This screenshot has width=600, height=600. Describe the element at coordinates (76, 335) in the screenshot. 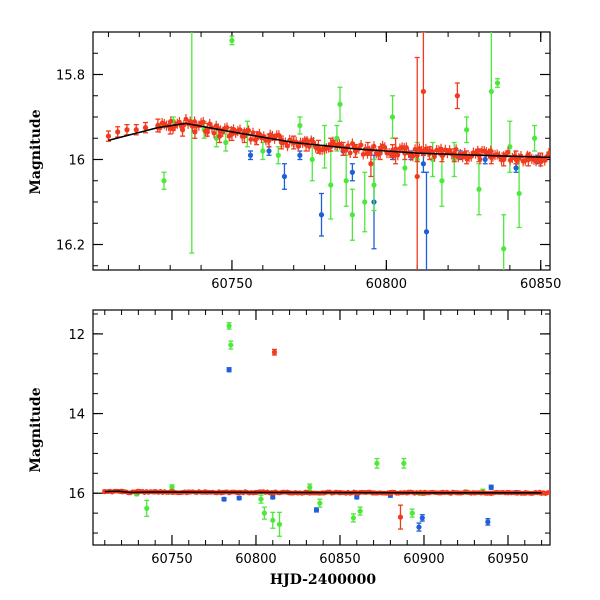

I see `bottom-y-tick-label: 12` at that location.